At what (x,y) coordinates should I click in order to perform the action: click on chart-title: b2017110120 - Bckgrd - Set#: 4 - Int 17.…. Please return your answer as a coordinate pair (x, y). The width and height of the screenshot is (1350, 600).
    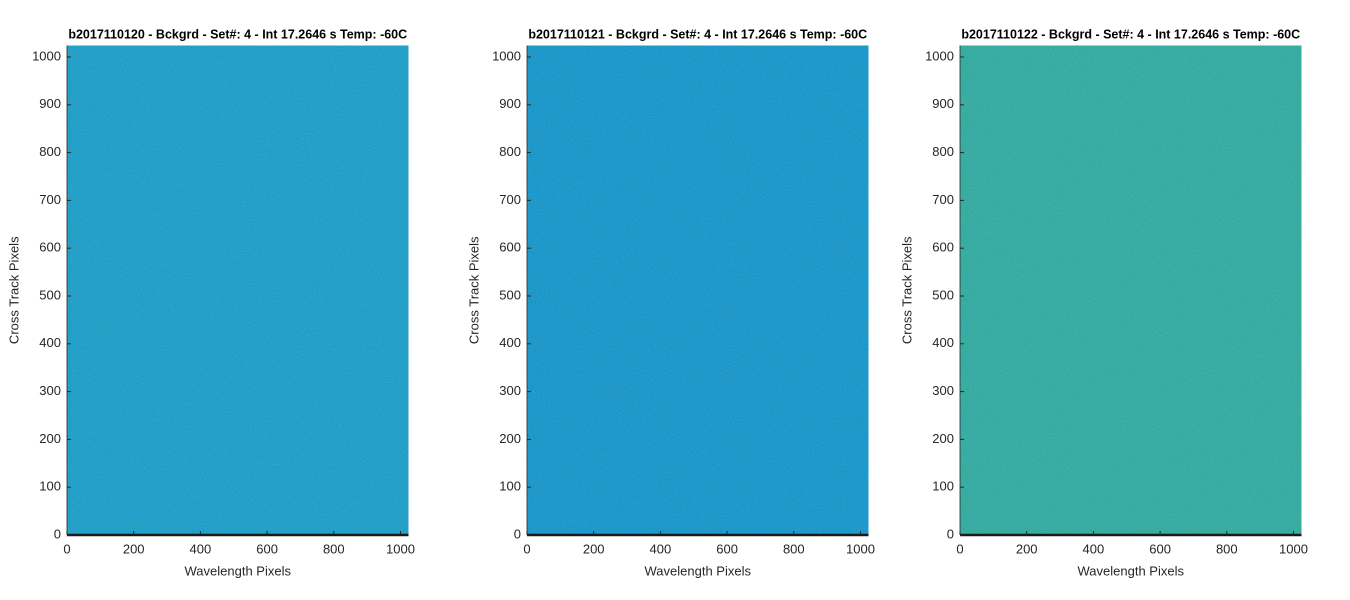
    Looking at the image, I should click on (237, 34).